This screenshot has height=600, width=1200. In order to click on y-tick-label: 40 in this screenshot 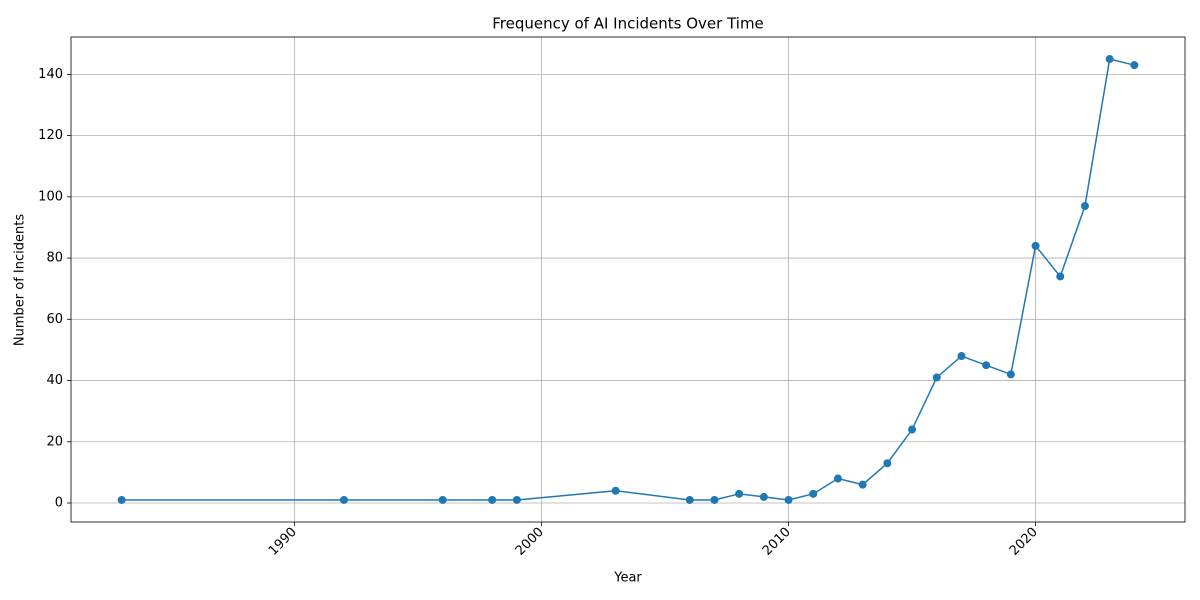, I will do `click(54, 380)`.